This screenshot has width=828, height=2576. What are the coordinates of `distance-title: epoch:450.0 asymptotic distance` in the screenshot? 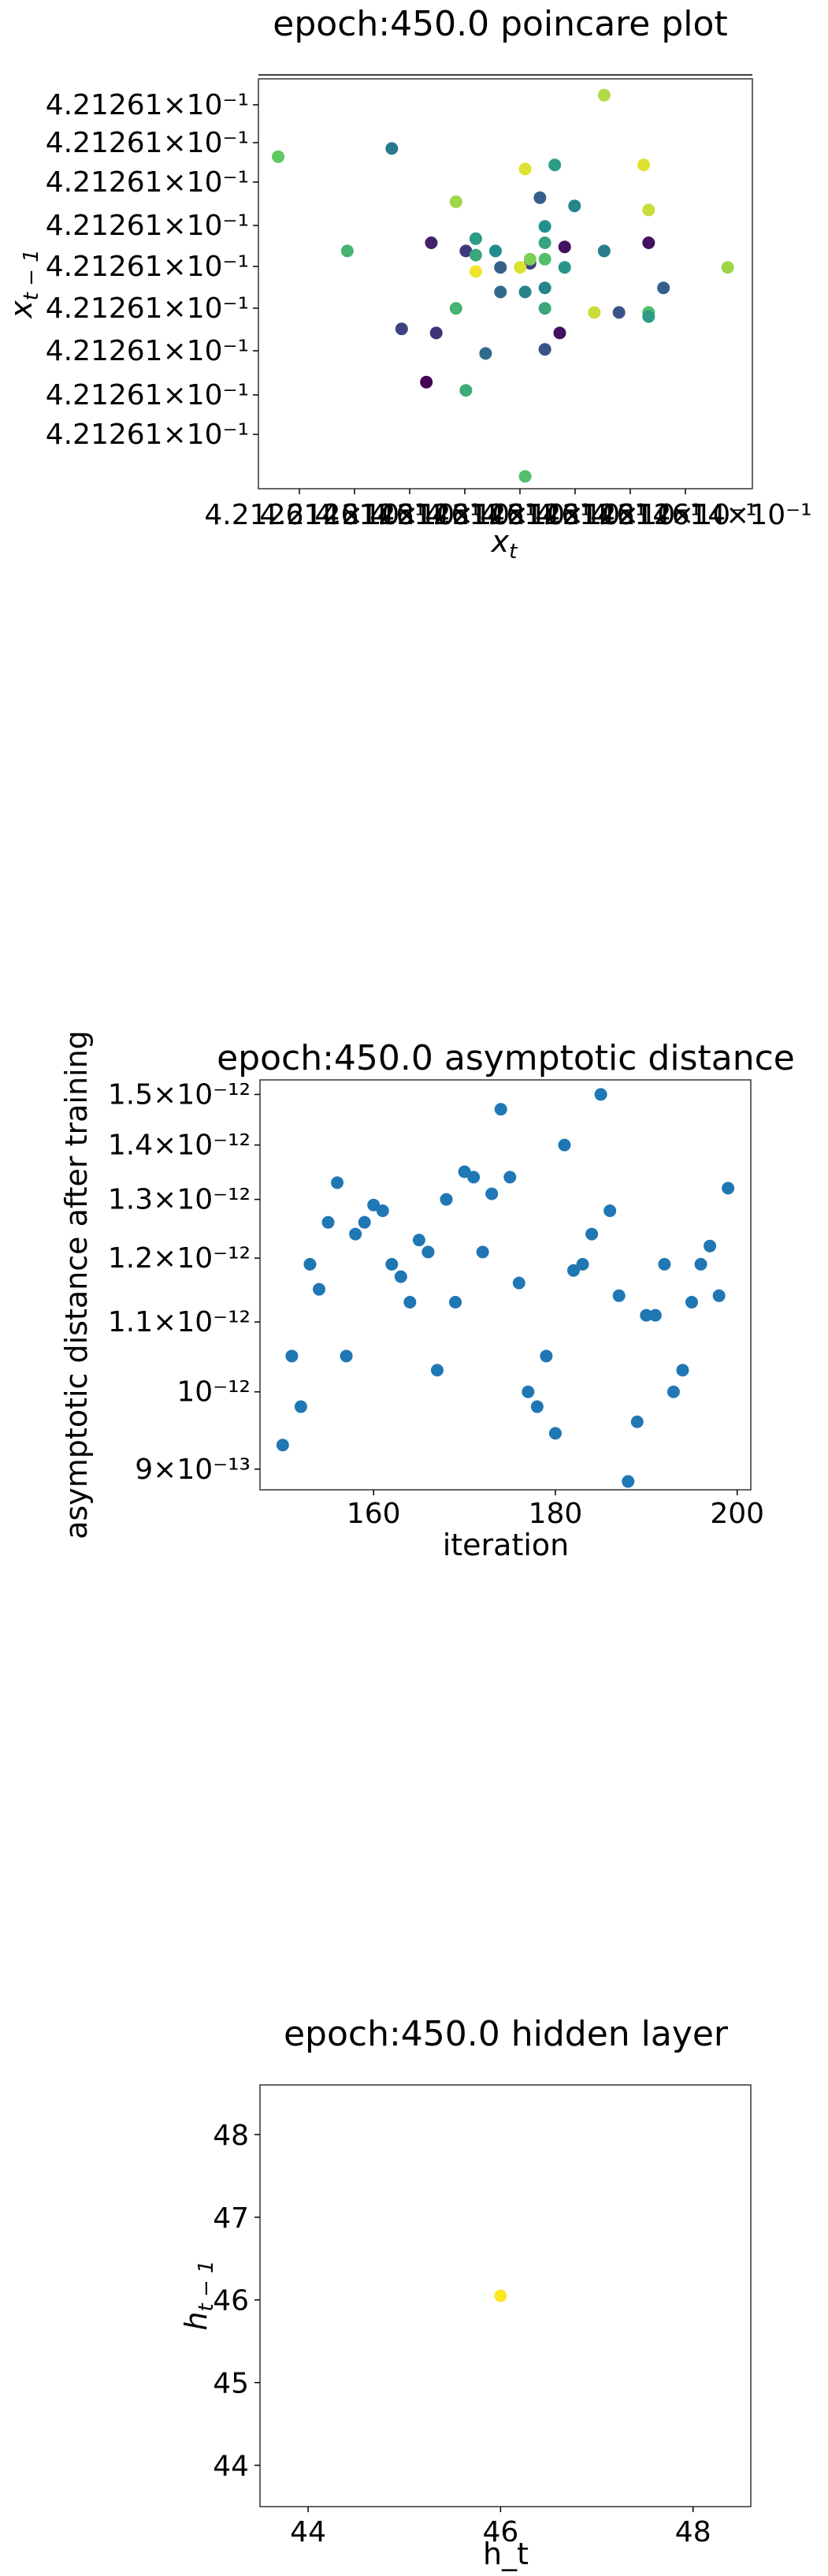 It's located at (506, 1058).